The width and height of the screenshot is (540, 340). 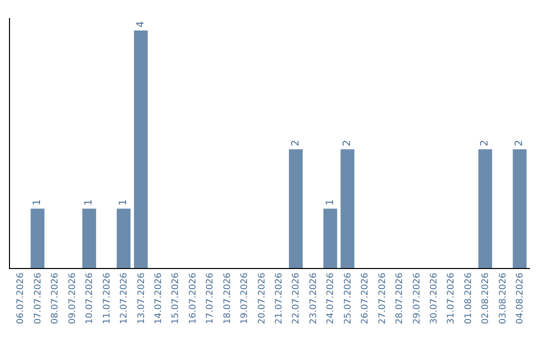 What do you see at coordinates (159, 298) in the screenshot?
I see `x-tick-label: 14.07.2026` at bounding box center [159, 298].